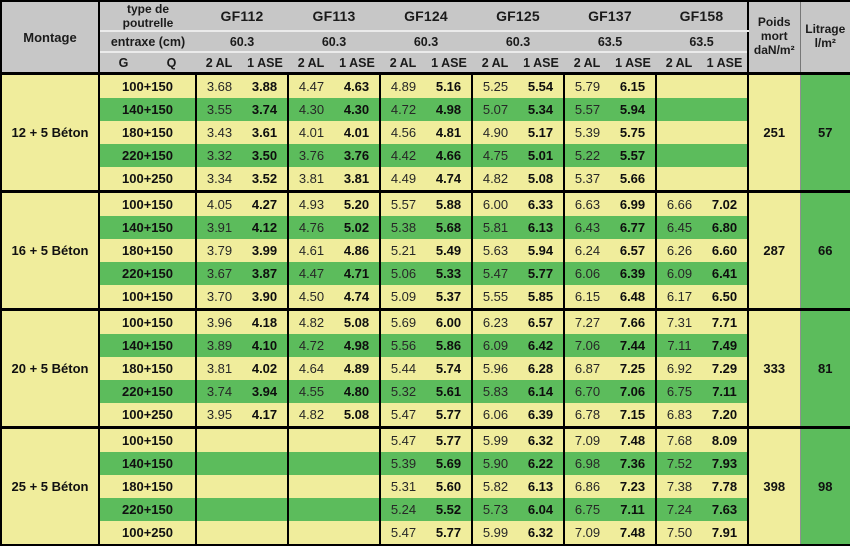 Image resolution: width=850 pixels, height=546 pixels. What do you see at coordinates (265, 109) in the screenshot?
I see `value-cell: 3.74` at bounding box center [265, 109].